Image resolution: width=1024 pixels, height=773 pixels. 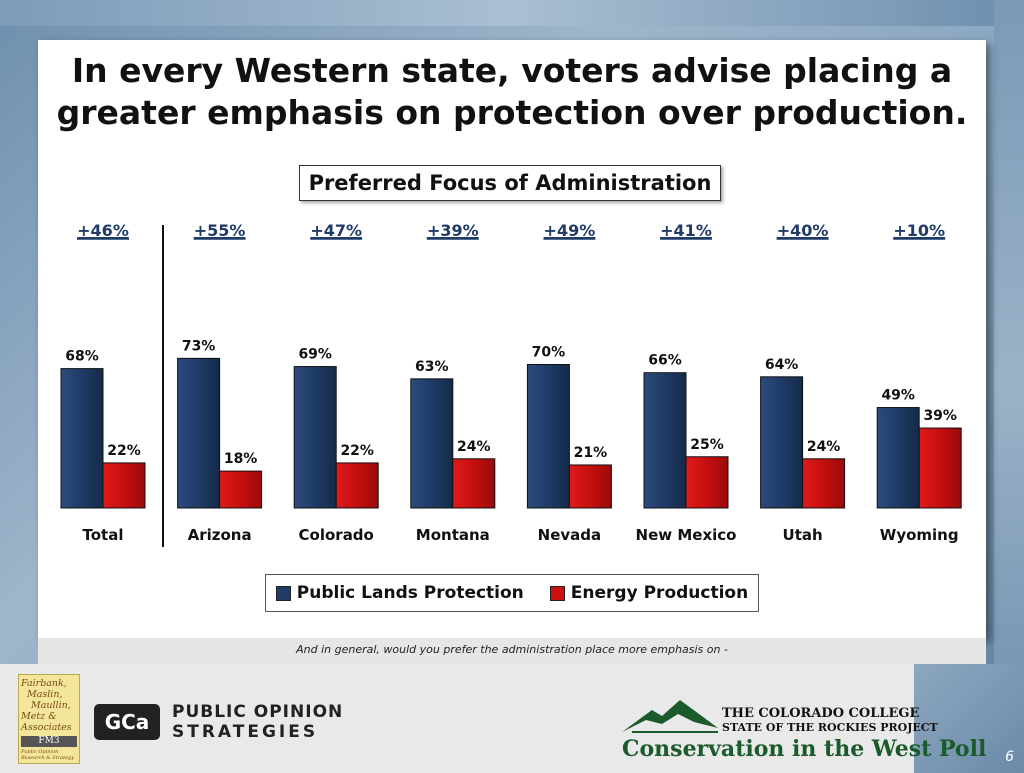 What do you see at coordinates (803, 230) in the screenshot?
I see `difference-label: +40%` at bounding box center [803, 230].